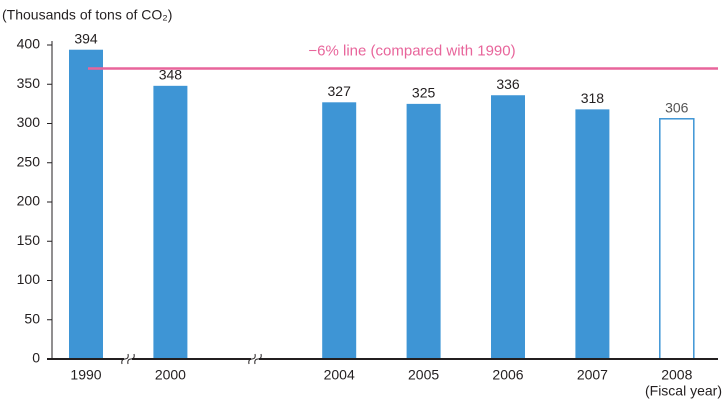 This screenshot has width=725, height=403. I want to click on data-label: 394, so click(86, 38).